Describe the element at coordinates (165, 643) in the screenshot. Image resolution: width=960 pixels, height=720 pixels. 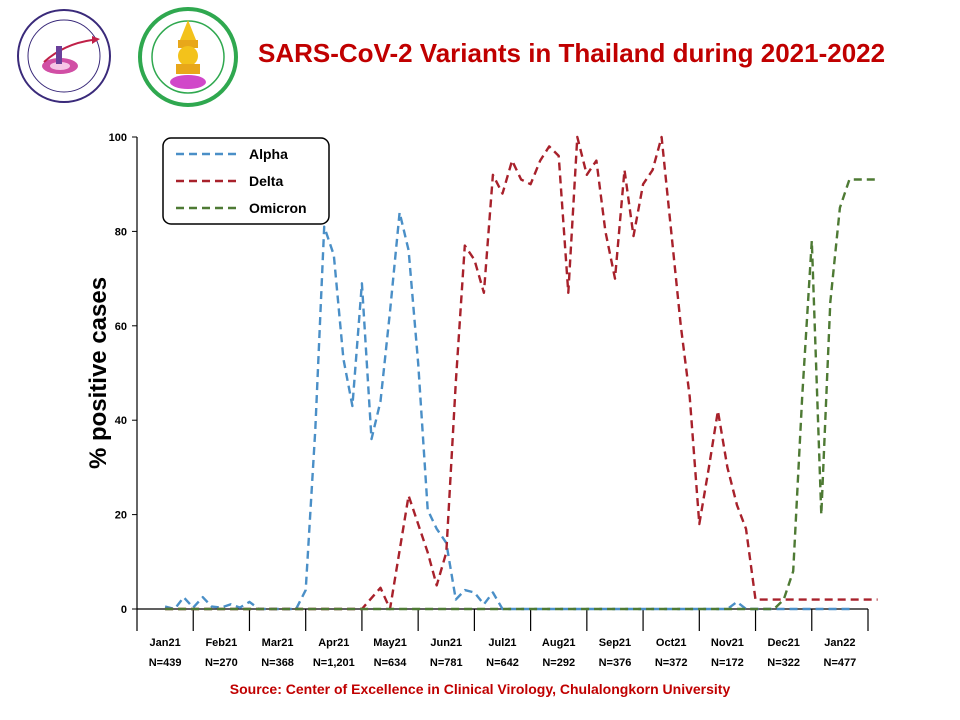
I see `x-tick-label: Jan21` at that location.